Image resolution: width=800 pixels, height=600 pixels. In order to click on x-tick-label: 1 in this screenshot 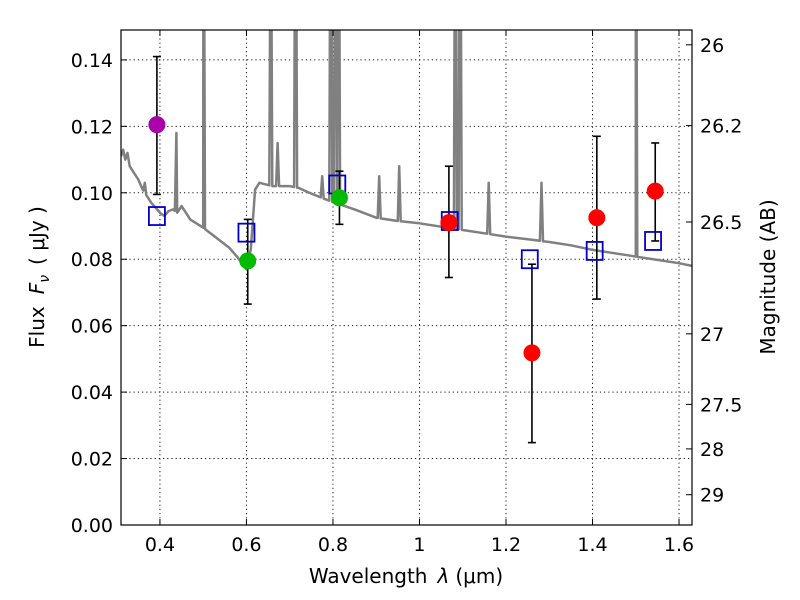, I will do `click(419, 545)`.